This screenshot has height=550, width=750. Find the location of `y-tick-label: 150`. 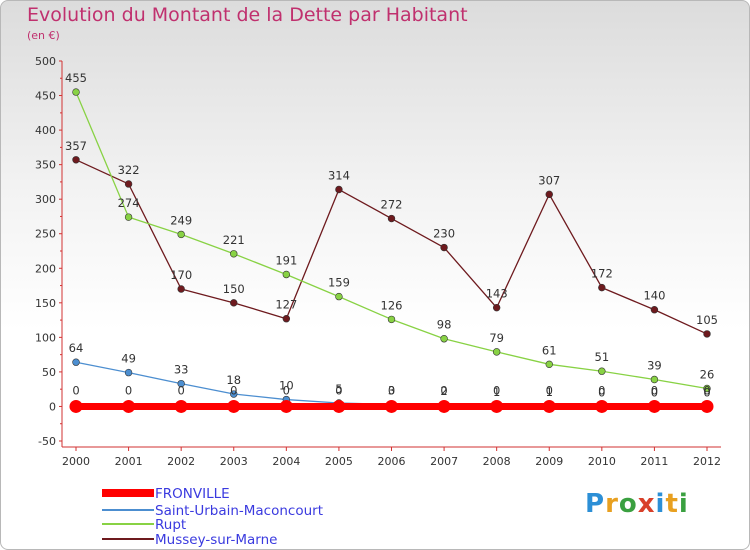

y-tick-label: 150 is located at coordinates (45, 303).